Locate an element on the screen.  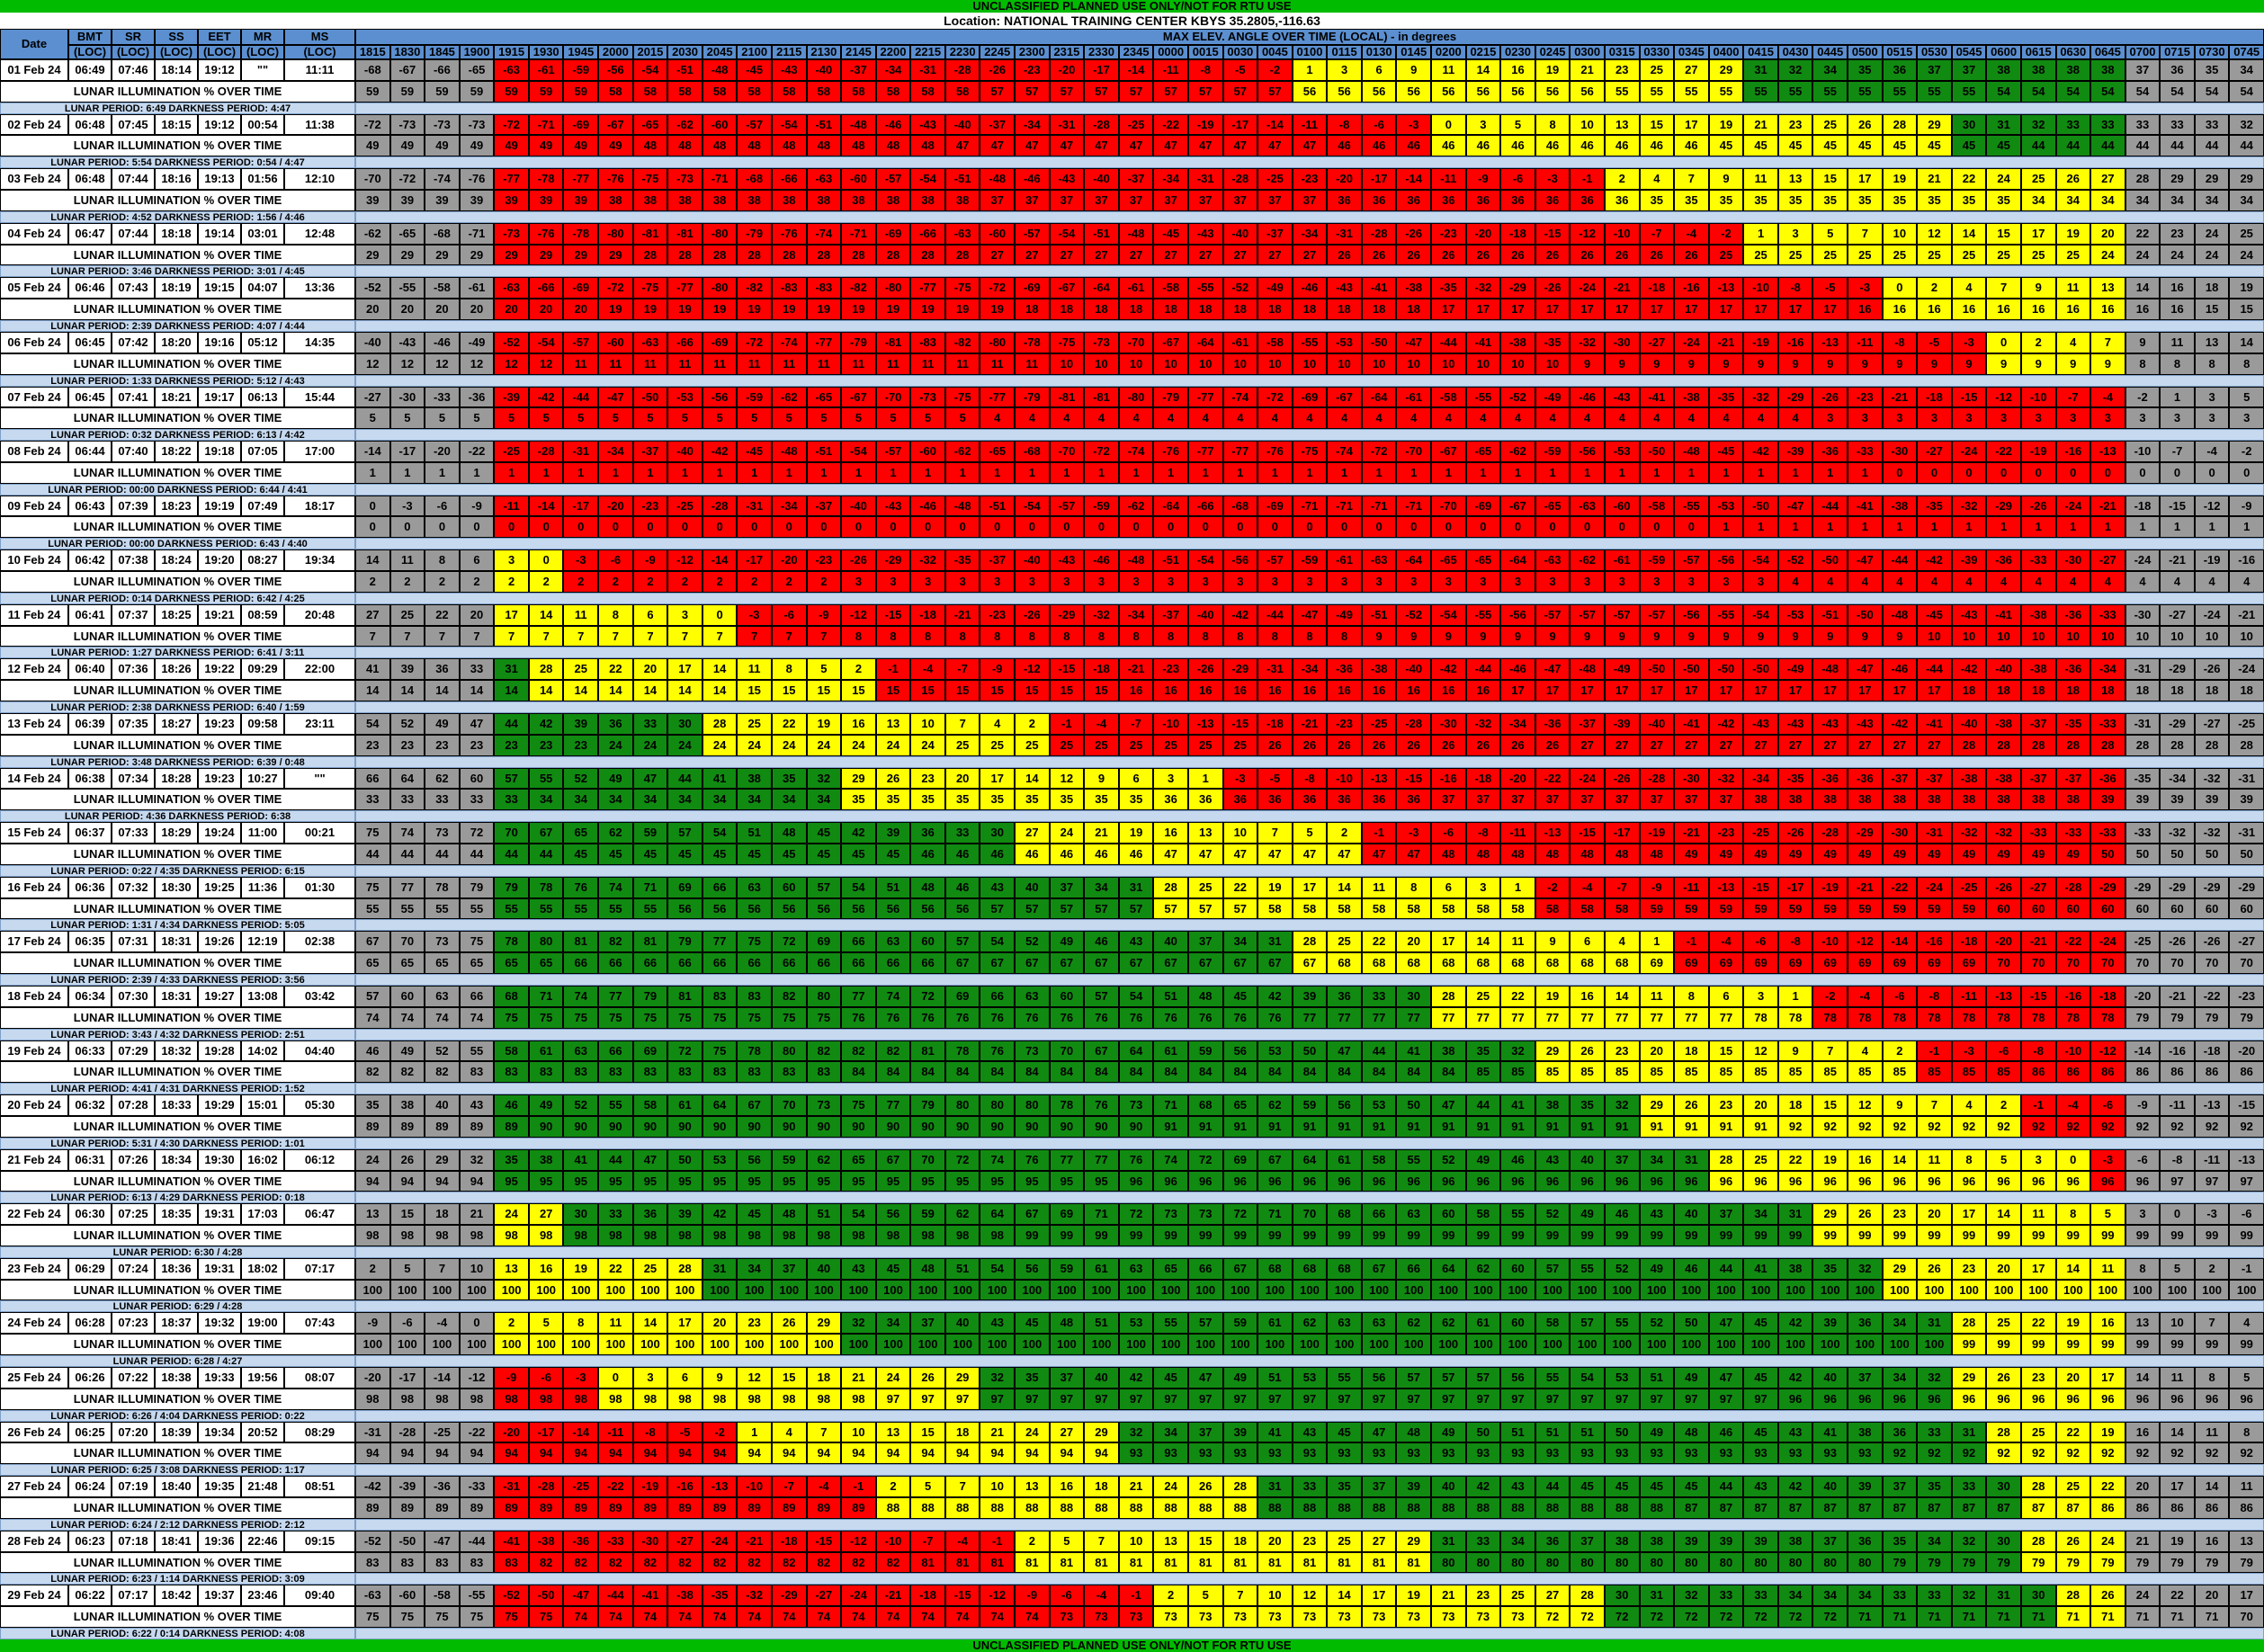
illum-label: LUNAR ILLUMINATION % OVER TIME is located at coordinates (177, 527).